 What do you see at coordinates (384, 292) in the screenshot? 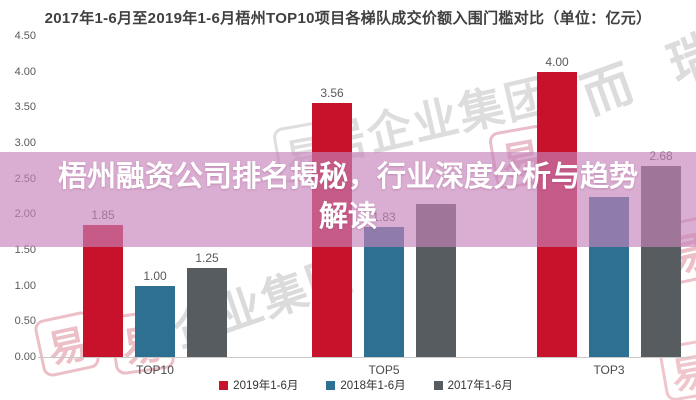
I see `bar-TOP5-2018年1-6月` at bounding box center [384, 292].